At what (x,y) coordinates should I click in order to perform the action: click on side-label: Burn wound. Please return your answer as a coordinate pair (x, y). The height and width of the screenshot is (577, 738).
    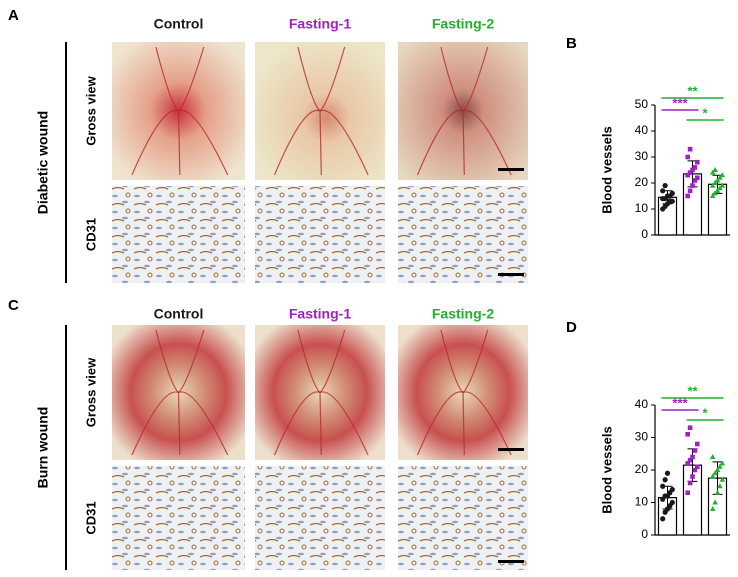
    Looking at the image, I should click on (43, 448).